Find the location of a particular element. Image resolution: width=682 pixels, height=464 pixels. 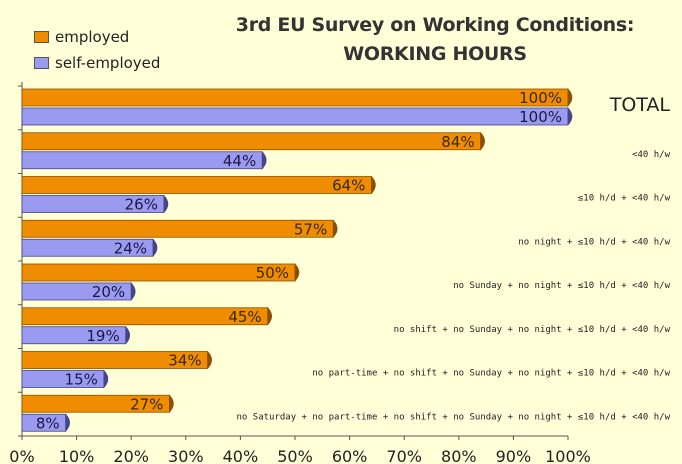

x-tick-label: 20% is located at coordinates (131, 455).